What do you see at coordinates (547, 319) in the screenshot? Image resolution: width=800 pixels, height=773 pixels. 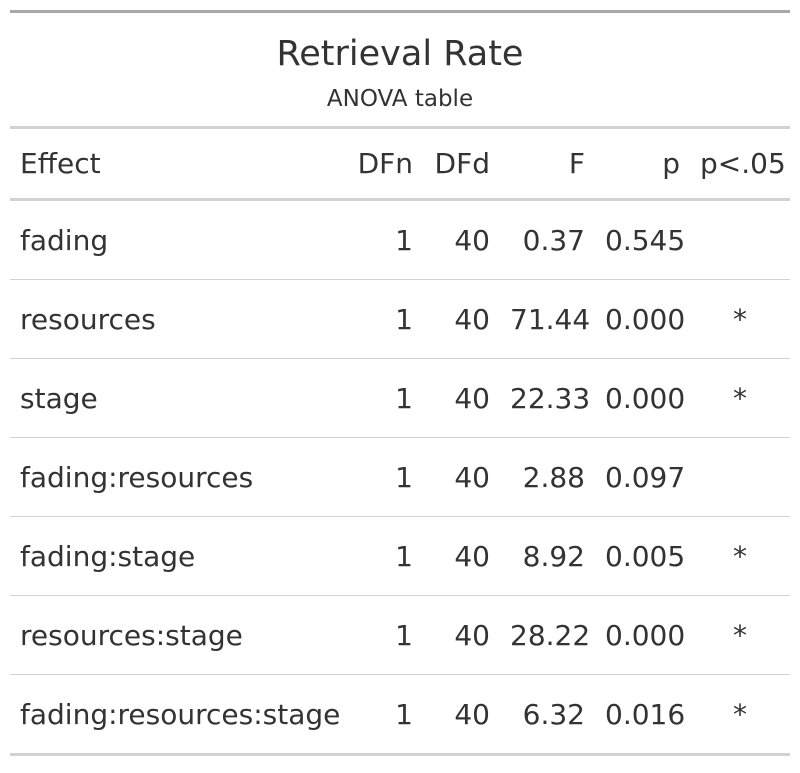 I see `cell-f: 71.44` at bounding box center [547, 319].